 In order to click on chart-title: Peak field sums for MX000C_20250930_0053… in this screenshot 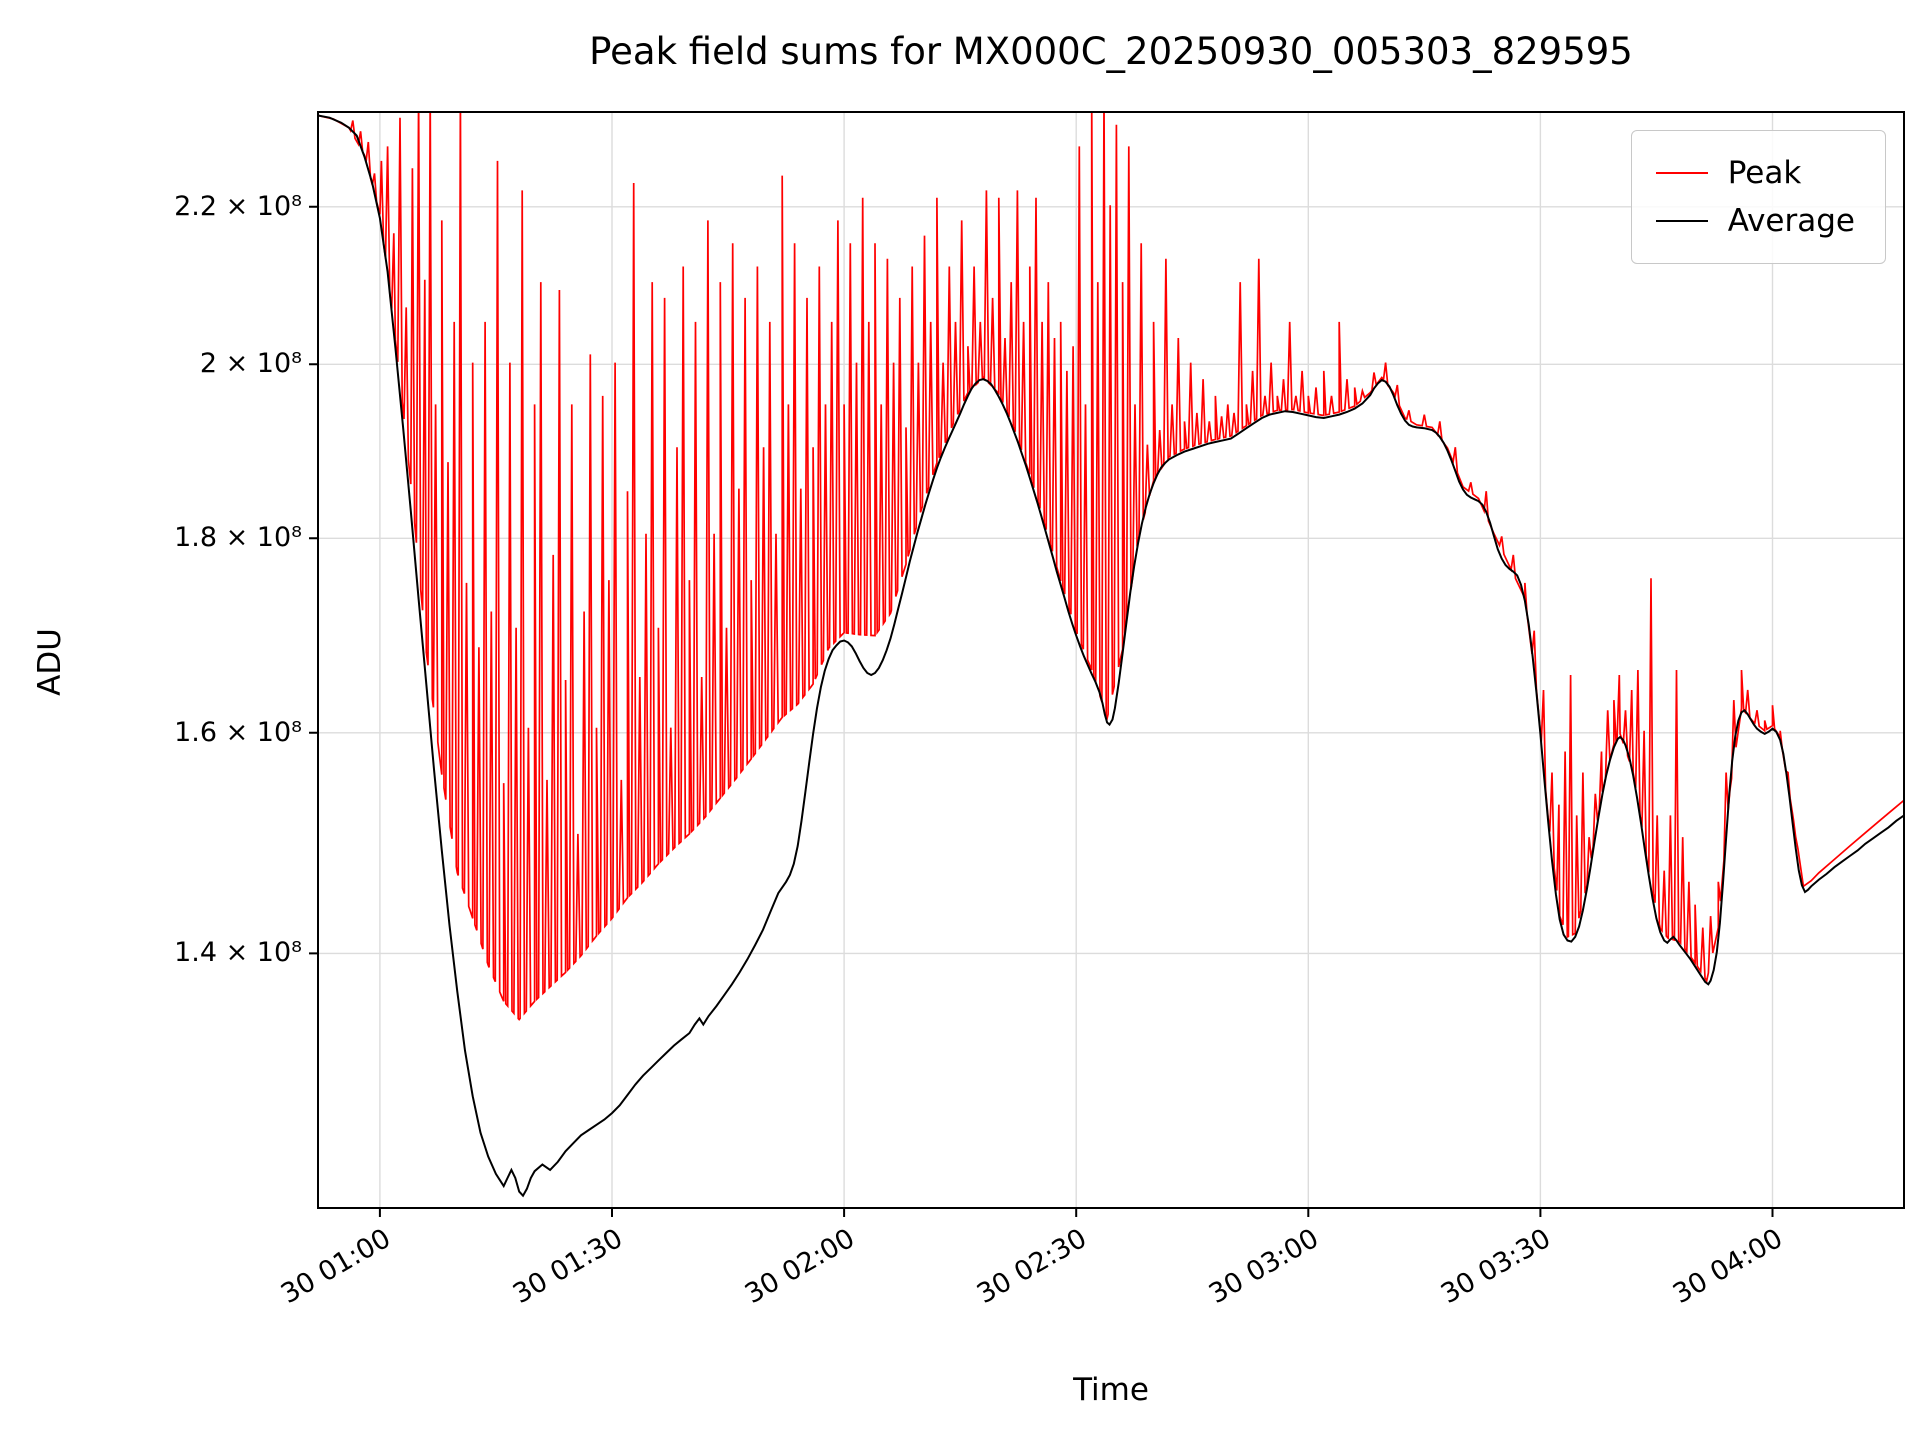, I will do `click(1111, 51)`.